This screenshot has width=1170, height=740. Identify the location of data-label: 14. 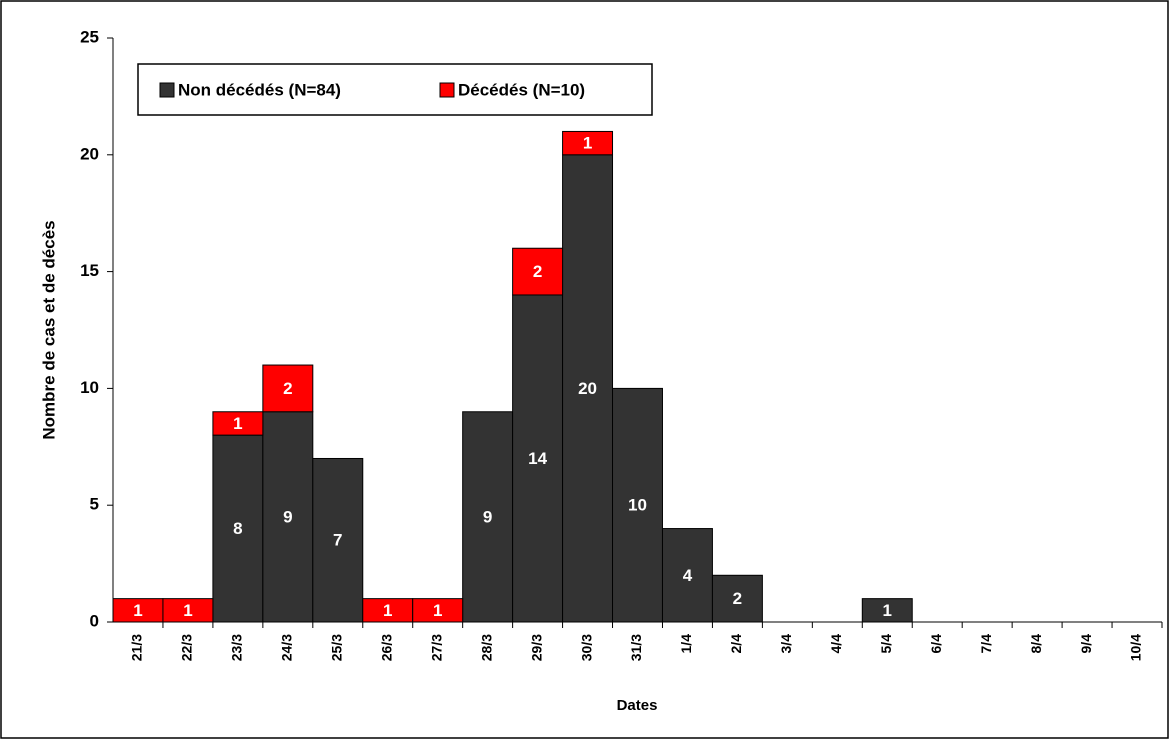
(537, 458).